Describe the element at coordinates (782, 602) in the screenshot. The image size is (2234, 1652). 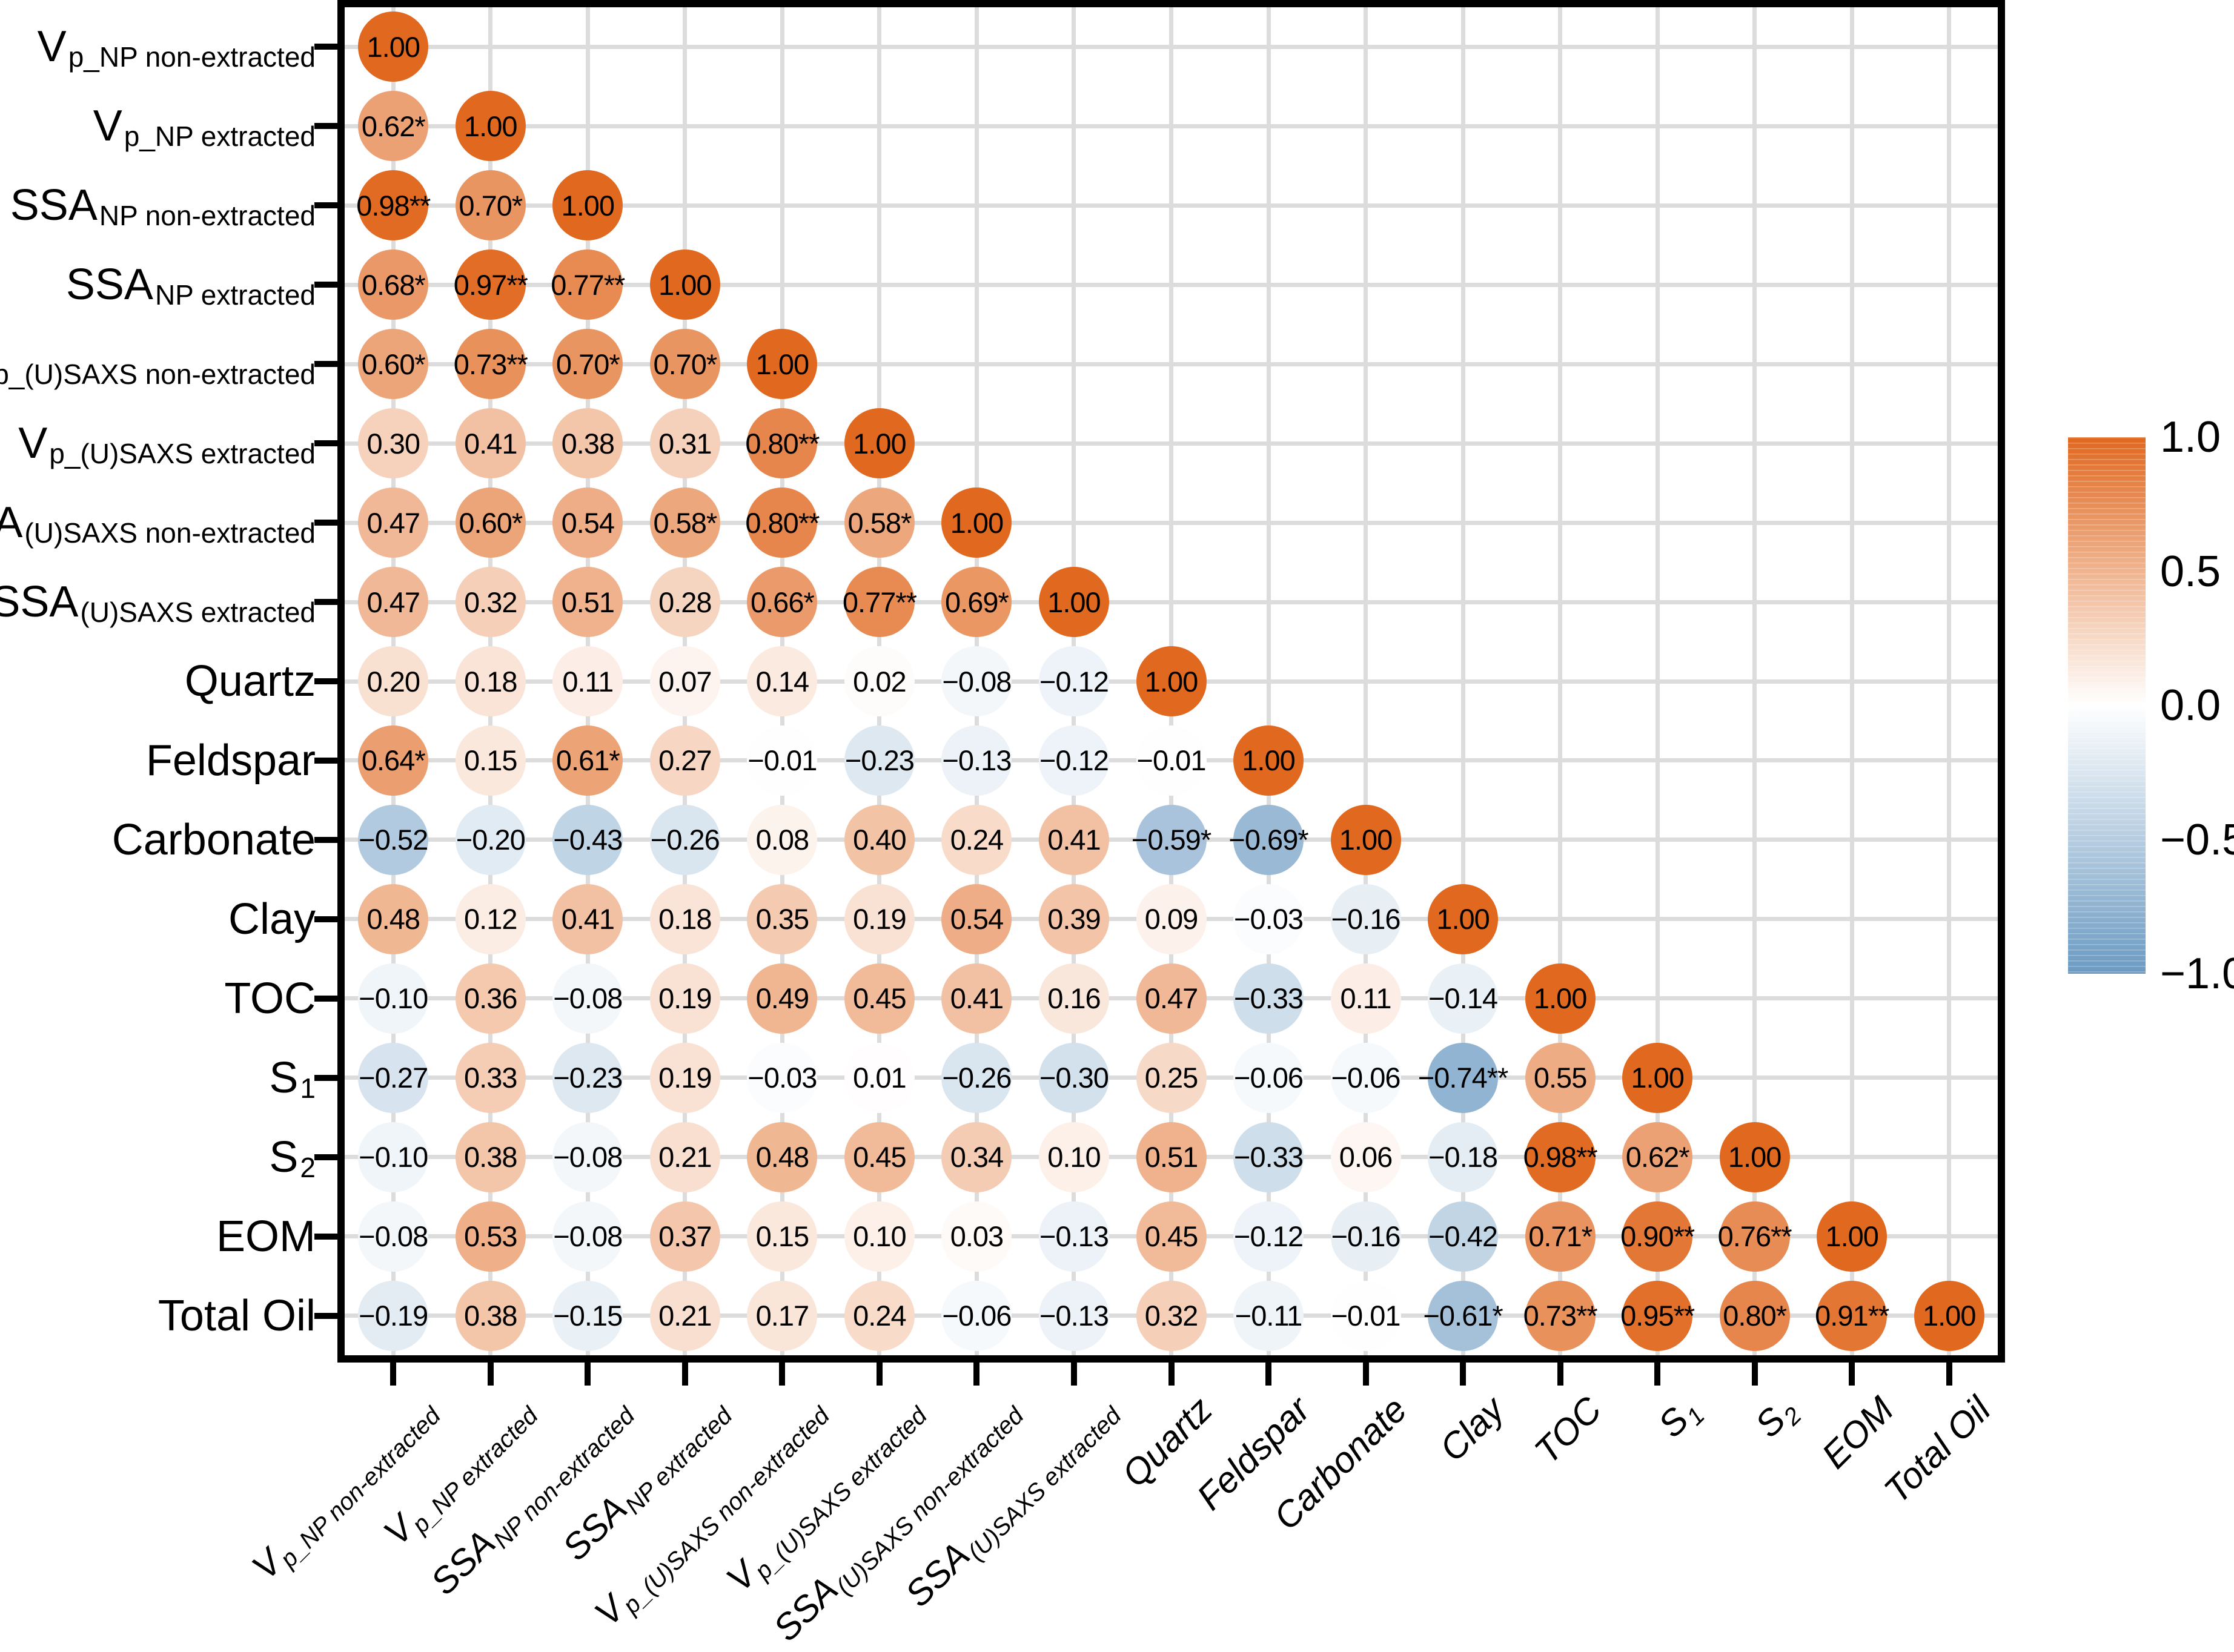
I see `corr-cell: 0.66*` at that location.